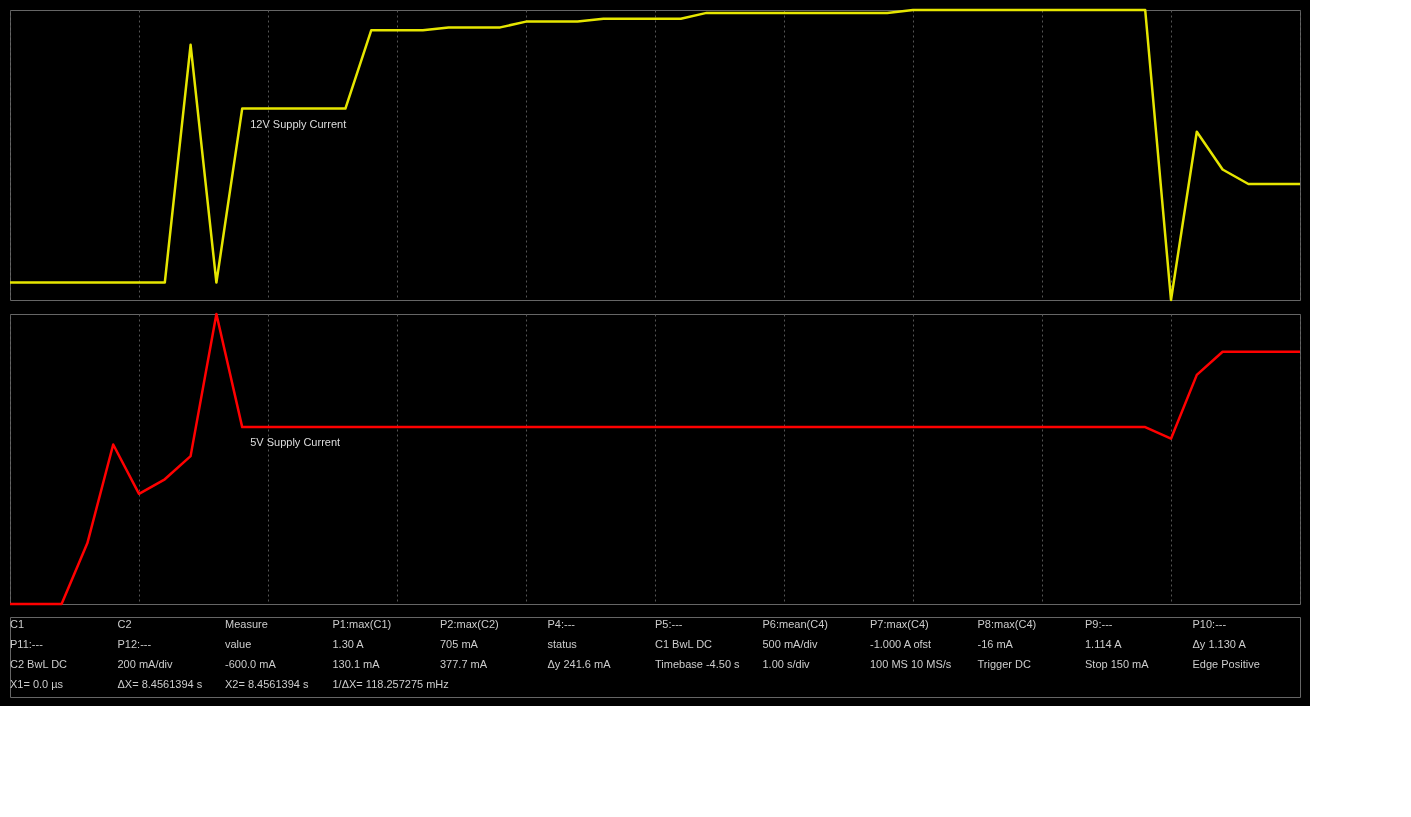  What do you see at coordinates (1004, 664) in the screenshot?
I see `text: Trigger DC` at bounding box center [1004, 664].